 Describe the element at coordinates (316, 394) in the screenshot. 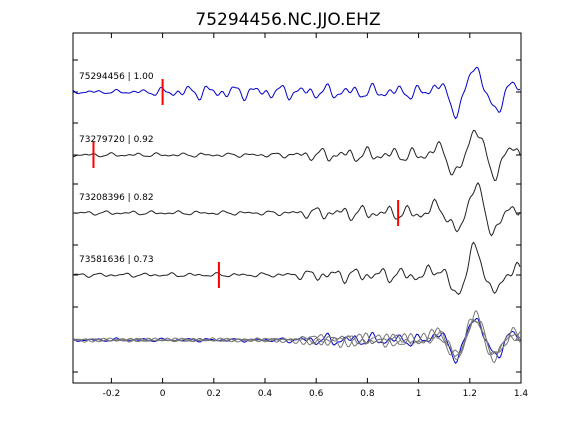

I see `x-tick-label: 0.6` at that location.